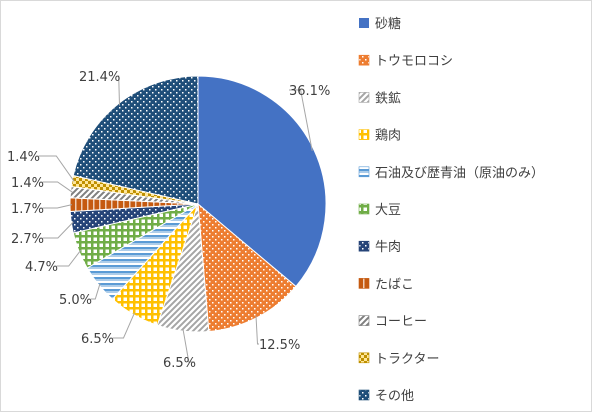 Image resolution: width=592 pixels, height=412 pixels. What do you see at coordinates (27, 239) in the screenshot?
I see `data-label: 2.7%` at bounding box center [27, 239].